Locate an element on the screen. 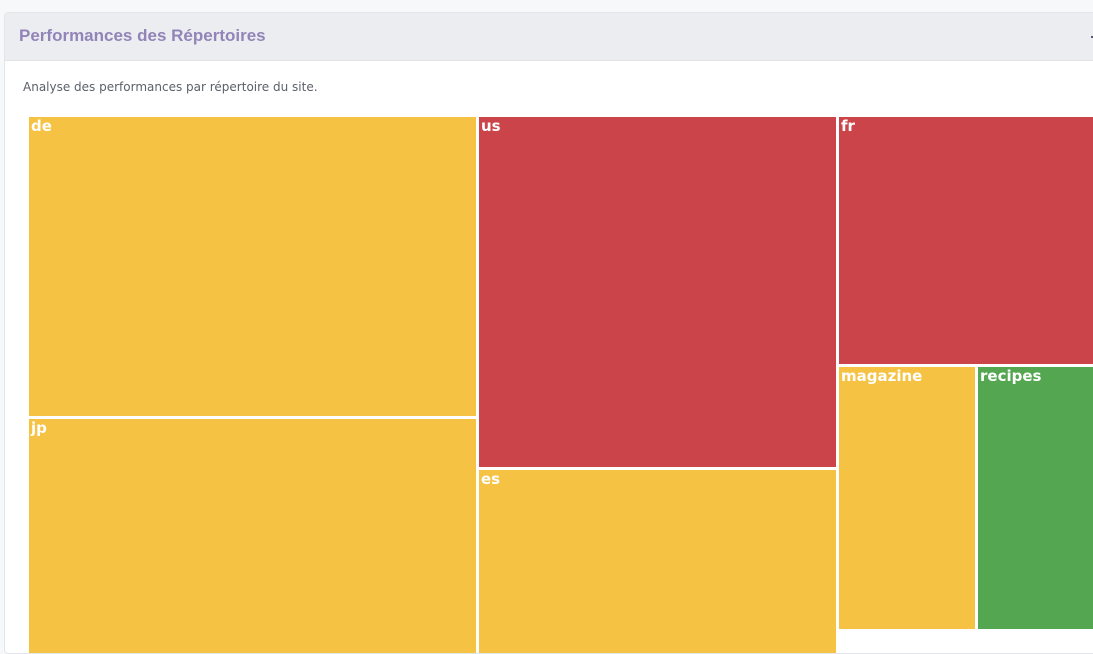 The height and width of the screenshot is (654, 1093). treemap-tile-es: es is located at coordinates (657, 561).